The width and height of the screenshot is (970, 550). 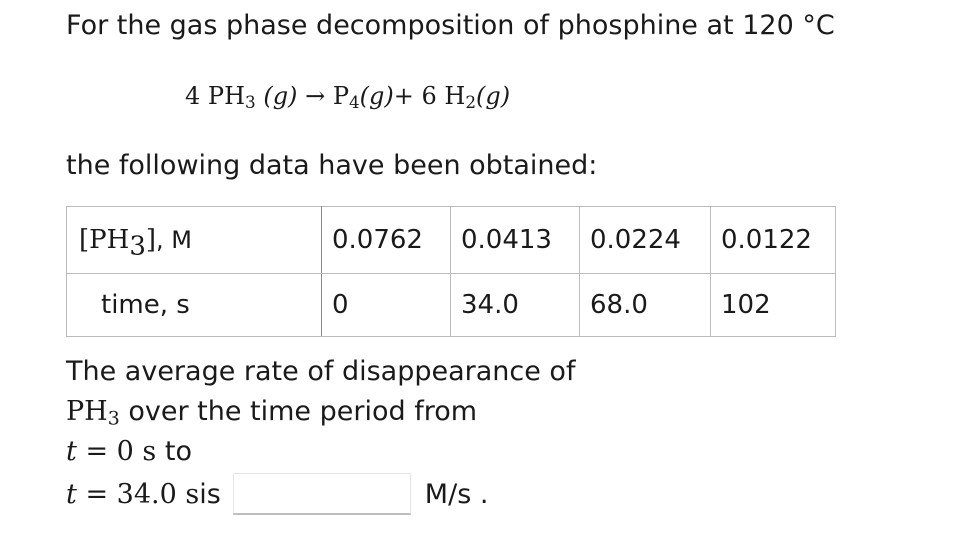 I want to click on is-word: is, so click(x=210, y=494).